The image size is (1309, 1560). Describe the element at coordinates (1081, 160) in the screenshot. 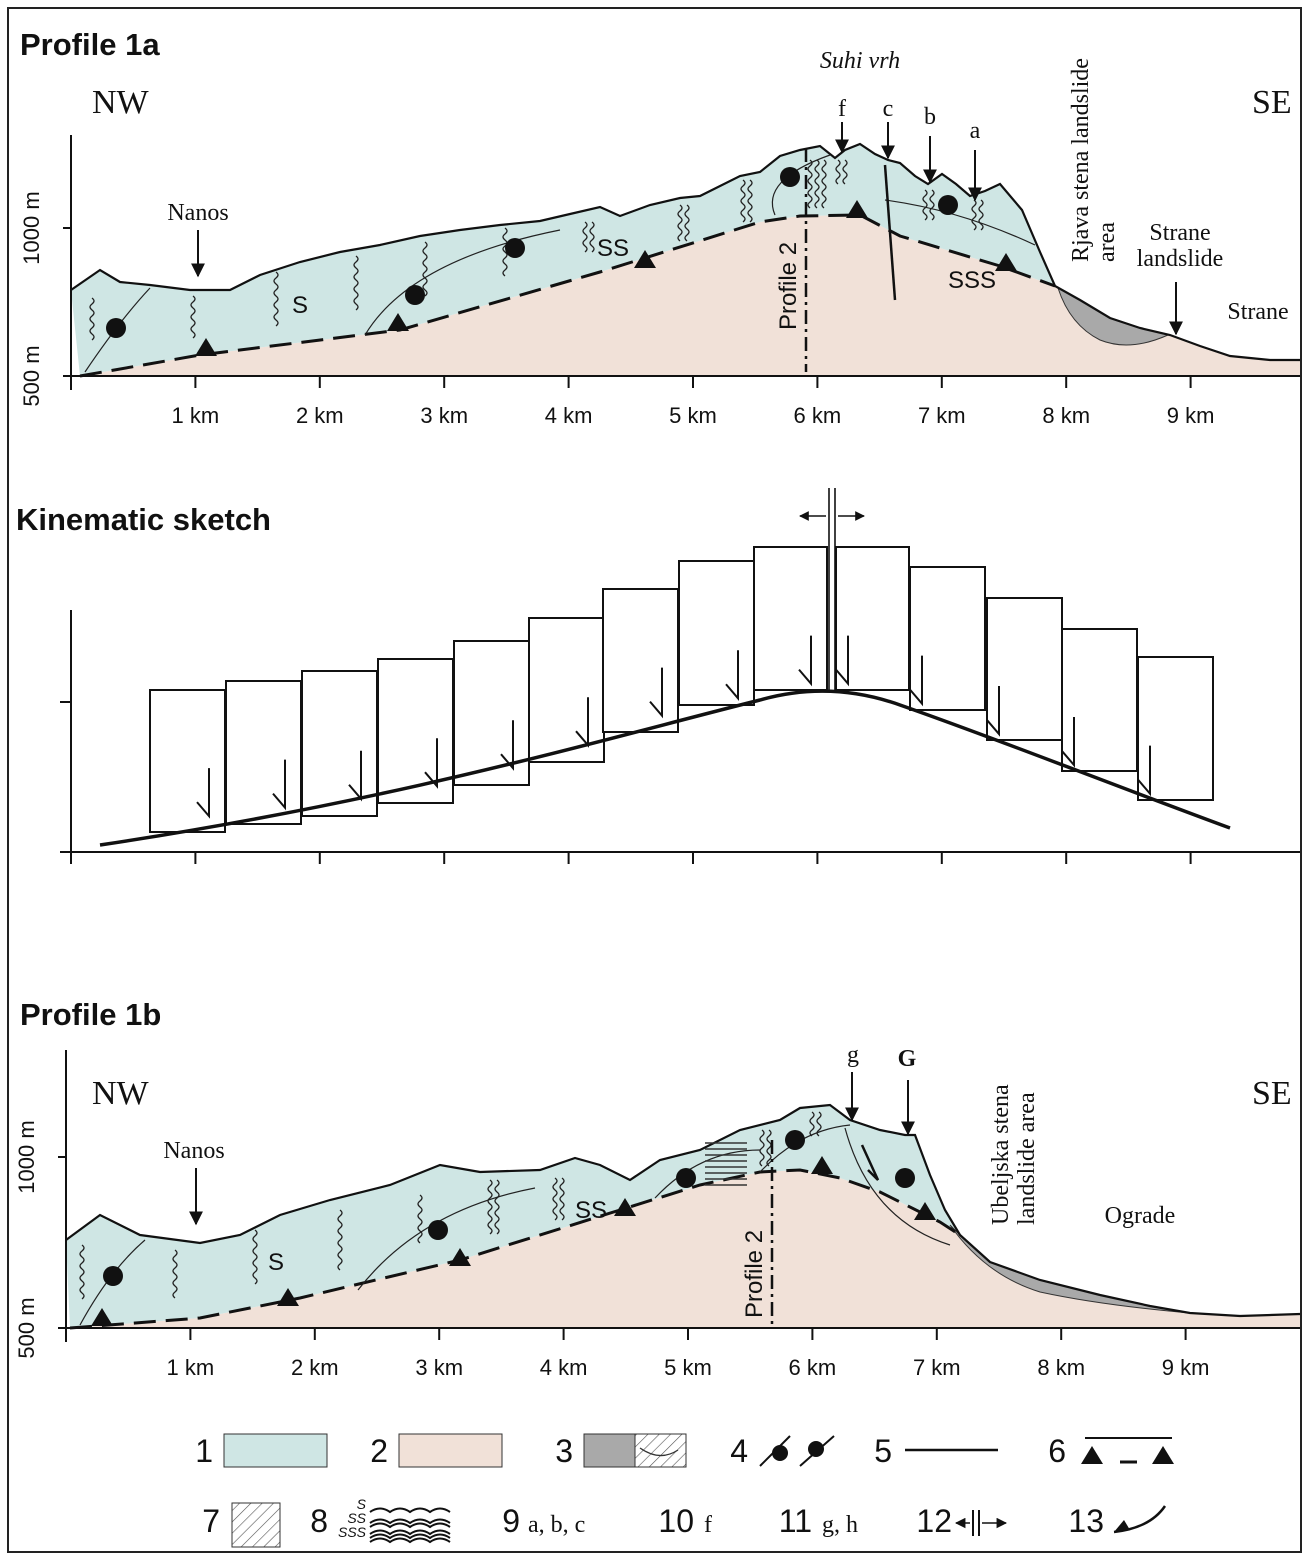

I see `landslide-area-label: Rjava stena landslide` at that location.